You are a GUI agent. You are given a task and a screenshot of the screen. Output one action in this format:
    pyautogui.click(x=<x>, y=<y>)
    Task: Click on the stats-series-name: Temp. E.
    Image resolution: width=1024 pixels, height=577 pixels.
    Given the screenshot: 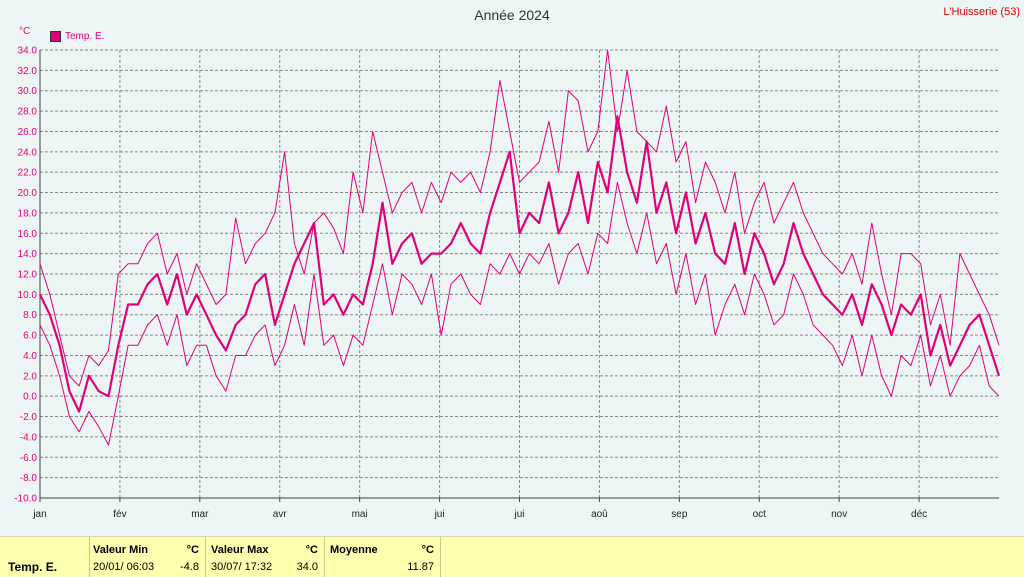 What is the action you would take?
    pyautogui.click(x=33, y=567)
    